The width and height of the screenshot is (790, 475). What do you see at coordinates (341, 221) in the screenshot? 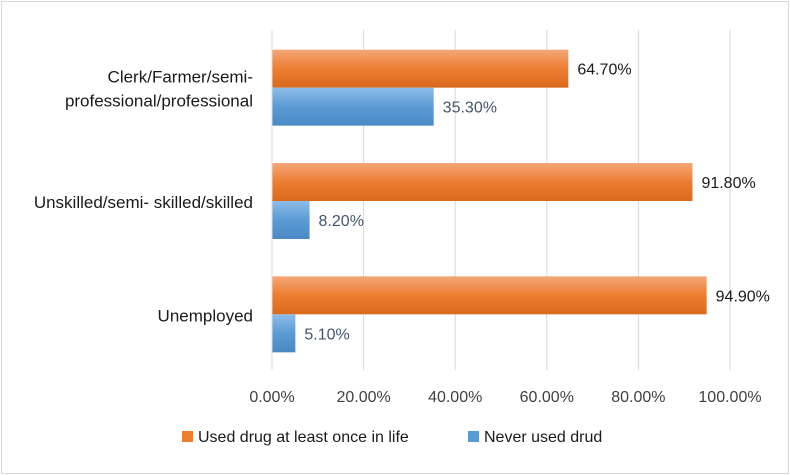
I see `data-label-never-used: 8.20%` at bounding box center [341, 221].